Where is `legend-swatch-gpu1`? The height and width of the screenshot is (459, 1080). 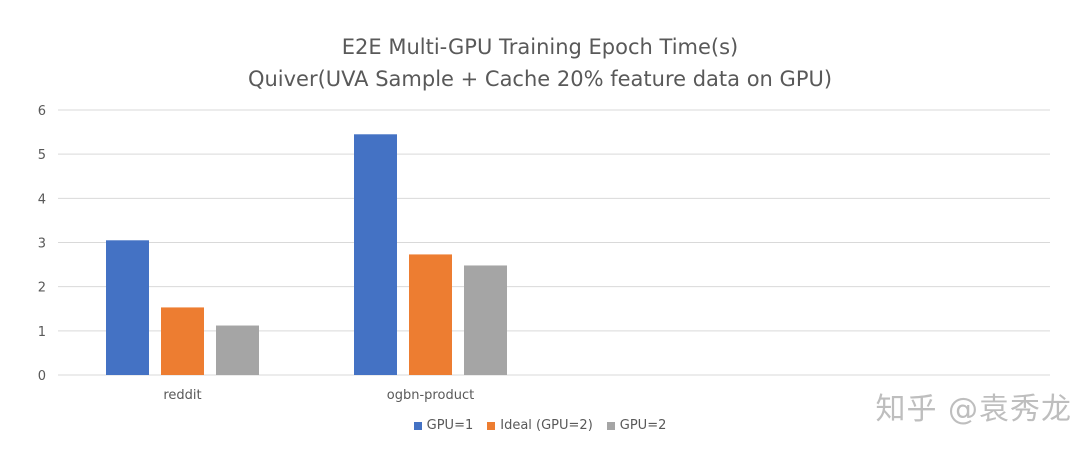 legend-swatch-gpu1 is located at coordinates (417, 425).